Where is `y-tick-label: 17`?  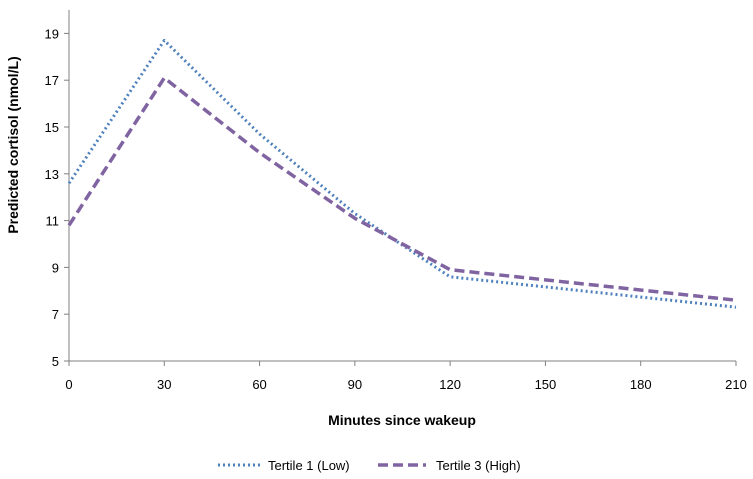 y-tick-label: 17 is located at coordinates (52, 80).